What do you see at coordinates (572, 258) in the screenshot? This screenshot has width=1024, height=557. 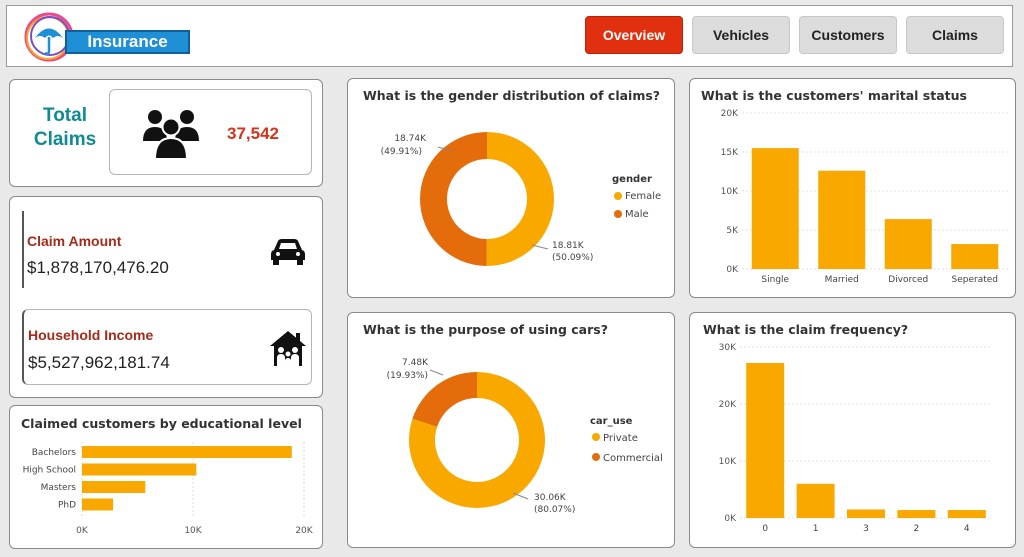 I see `gender-data-label: (50.09%)` at bounding box center [572, 258].